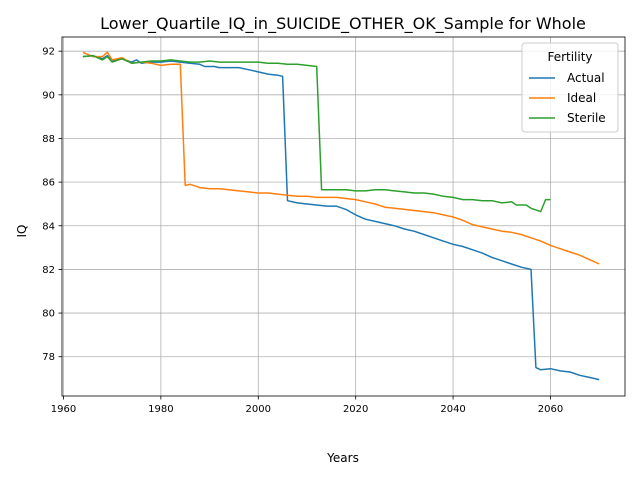  I want to click on x-tick-label: 1960, so click(63, 409).